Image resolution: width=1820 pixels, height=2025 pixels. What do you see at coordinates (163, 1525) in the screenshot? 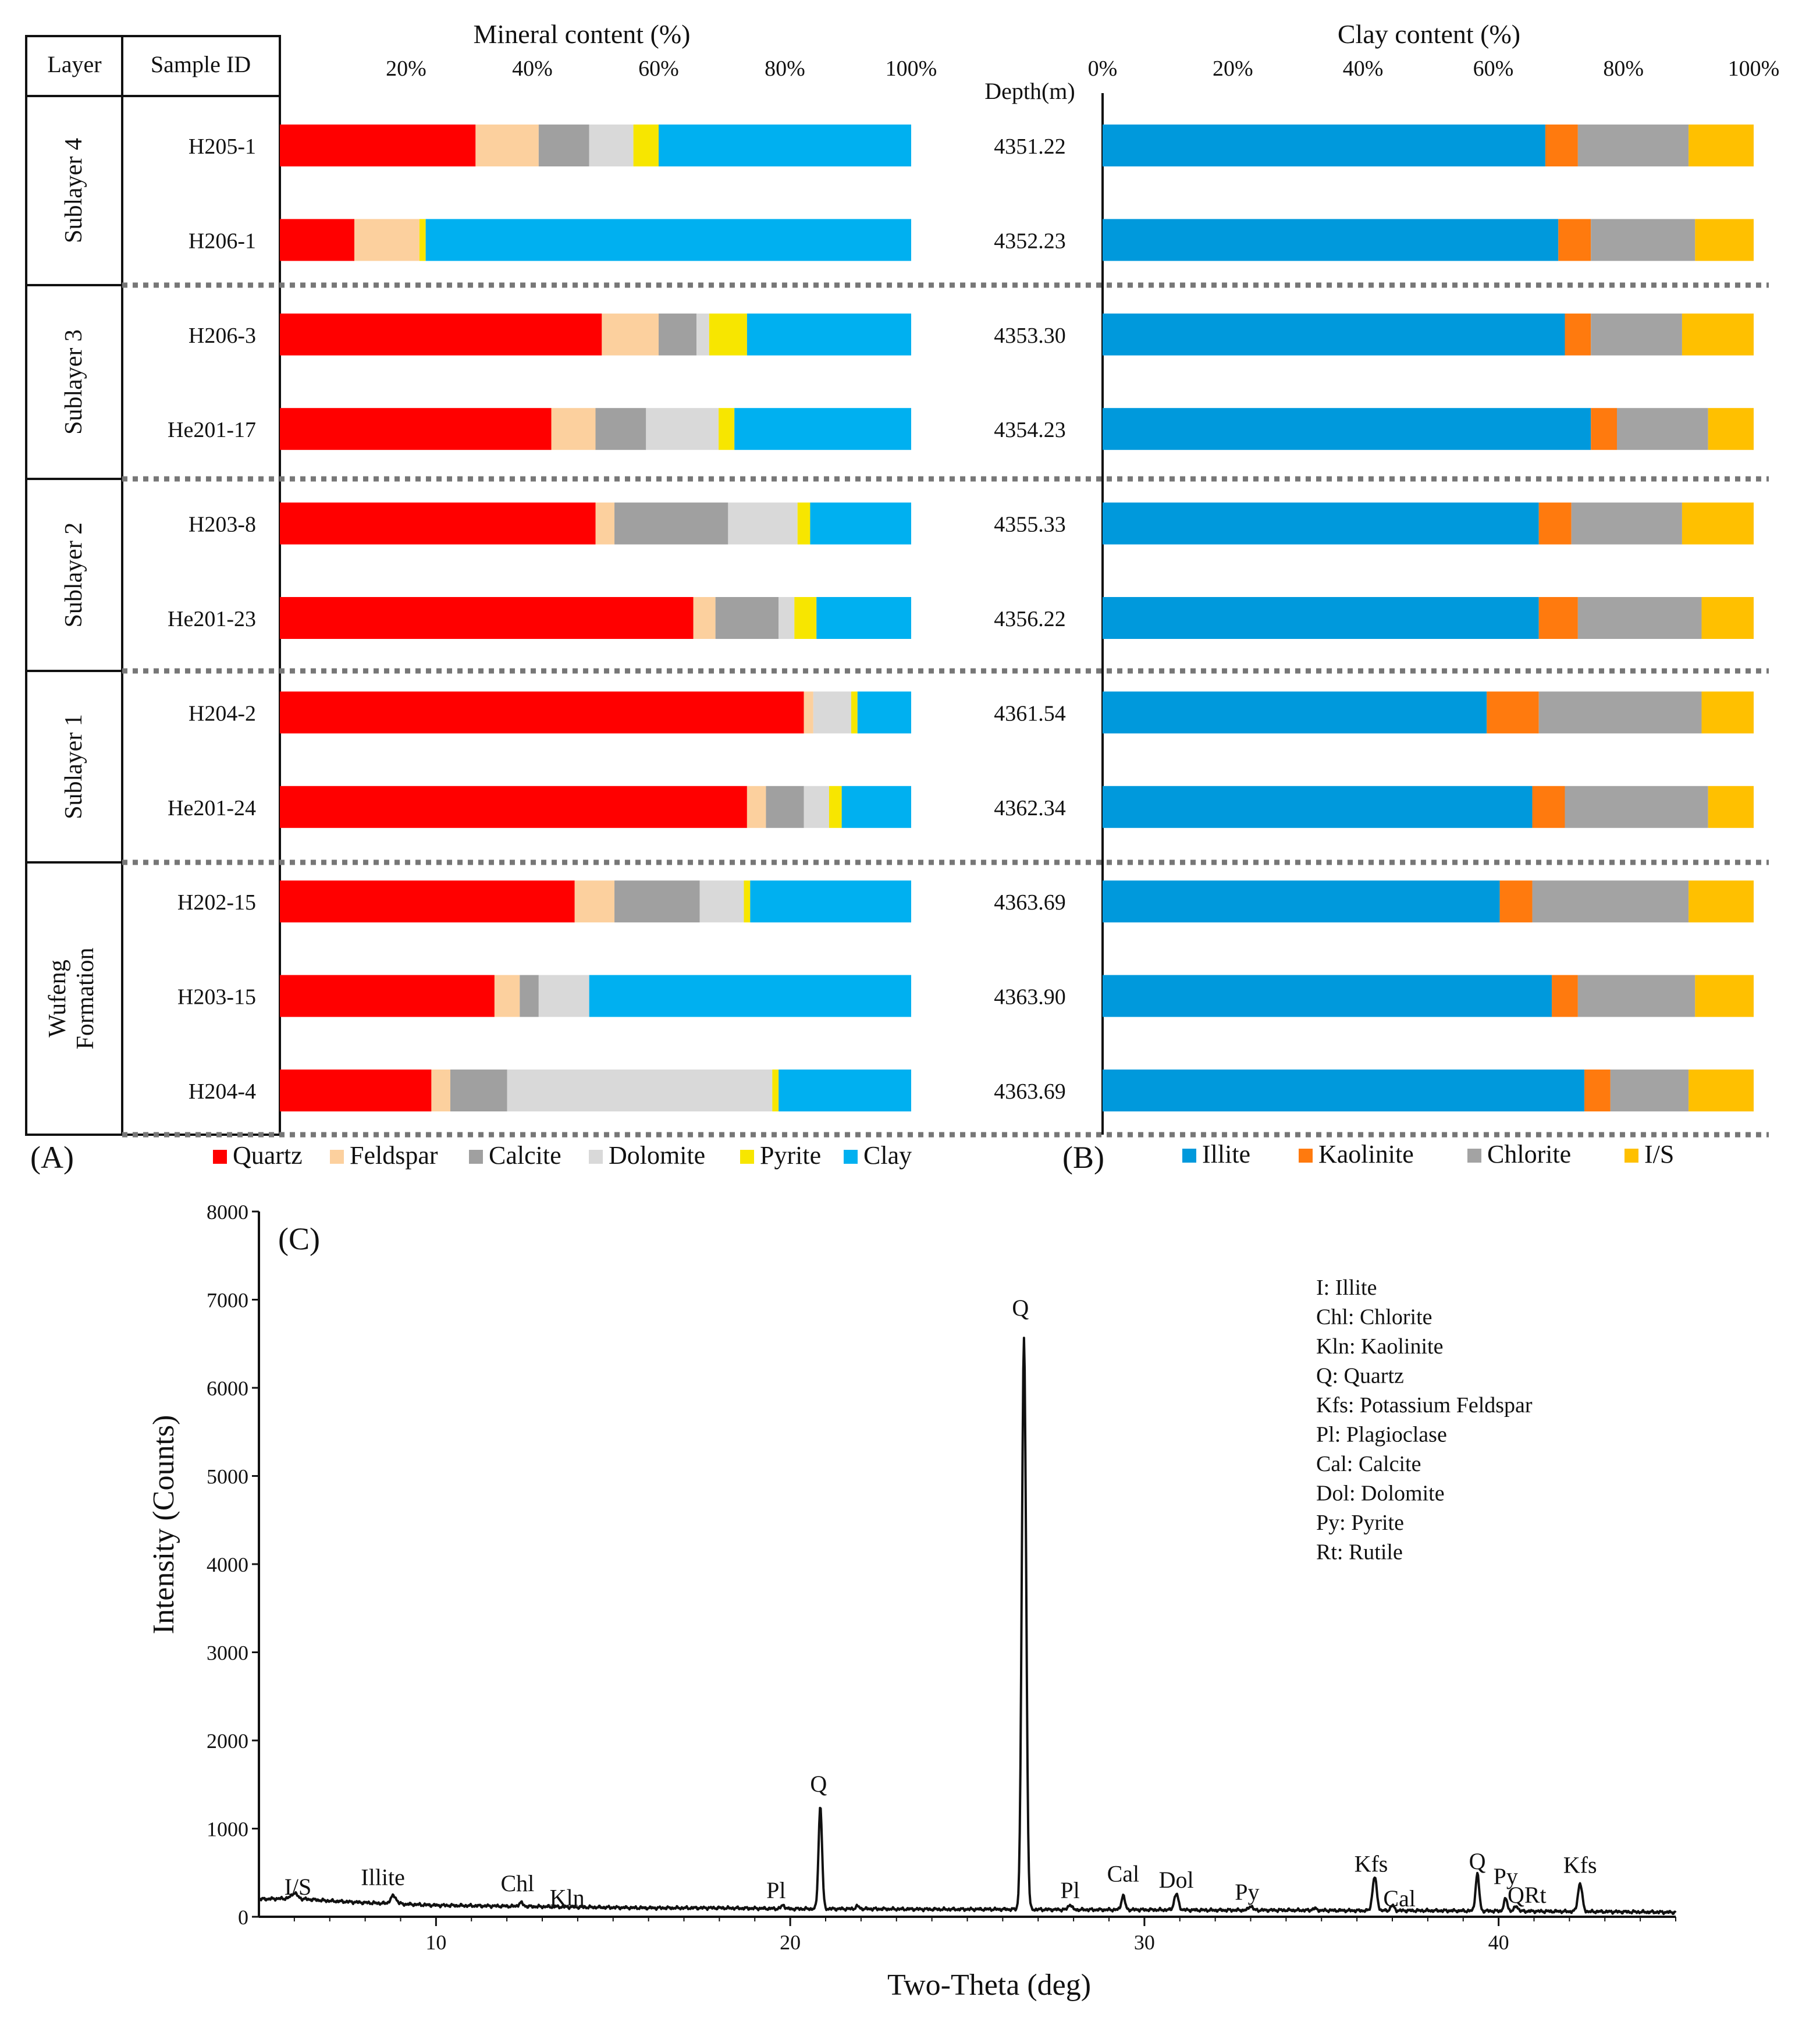
I see `xrd-y-axis-label: Intensity (Counts)` at bounding box center [163, 1525].